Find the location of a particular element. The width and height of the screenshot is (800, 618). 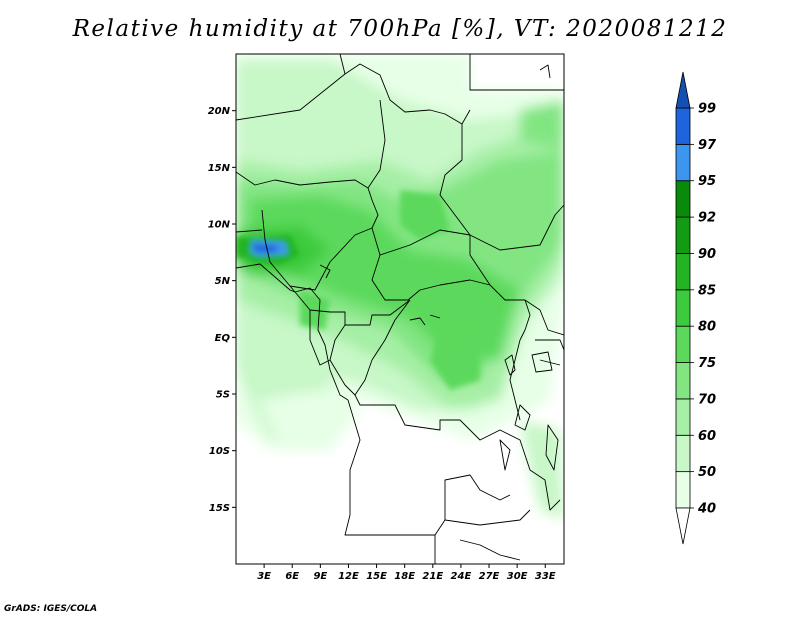

lon-tick-label: 30E is located at coordinates (517, 576).